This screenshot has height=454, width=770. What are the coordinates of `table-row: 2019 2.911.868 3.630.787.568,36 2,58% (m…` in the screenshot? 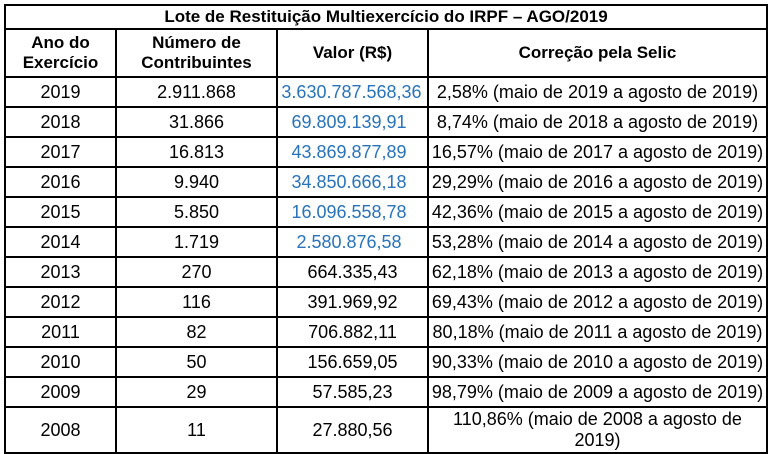 It's located at (386, 92).